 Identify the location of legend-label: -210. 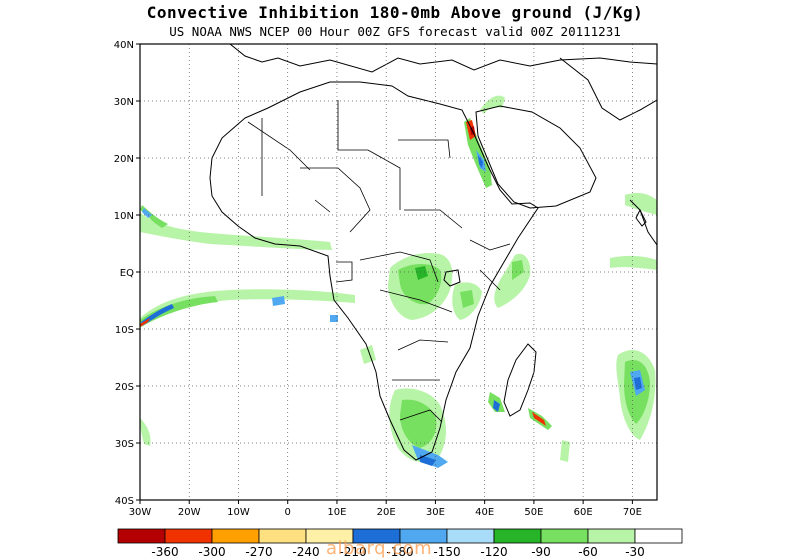
(352, 552).